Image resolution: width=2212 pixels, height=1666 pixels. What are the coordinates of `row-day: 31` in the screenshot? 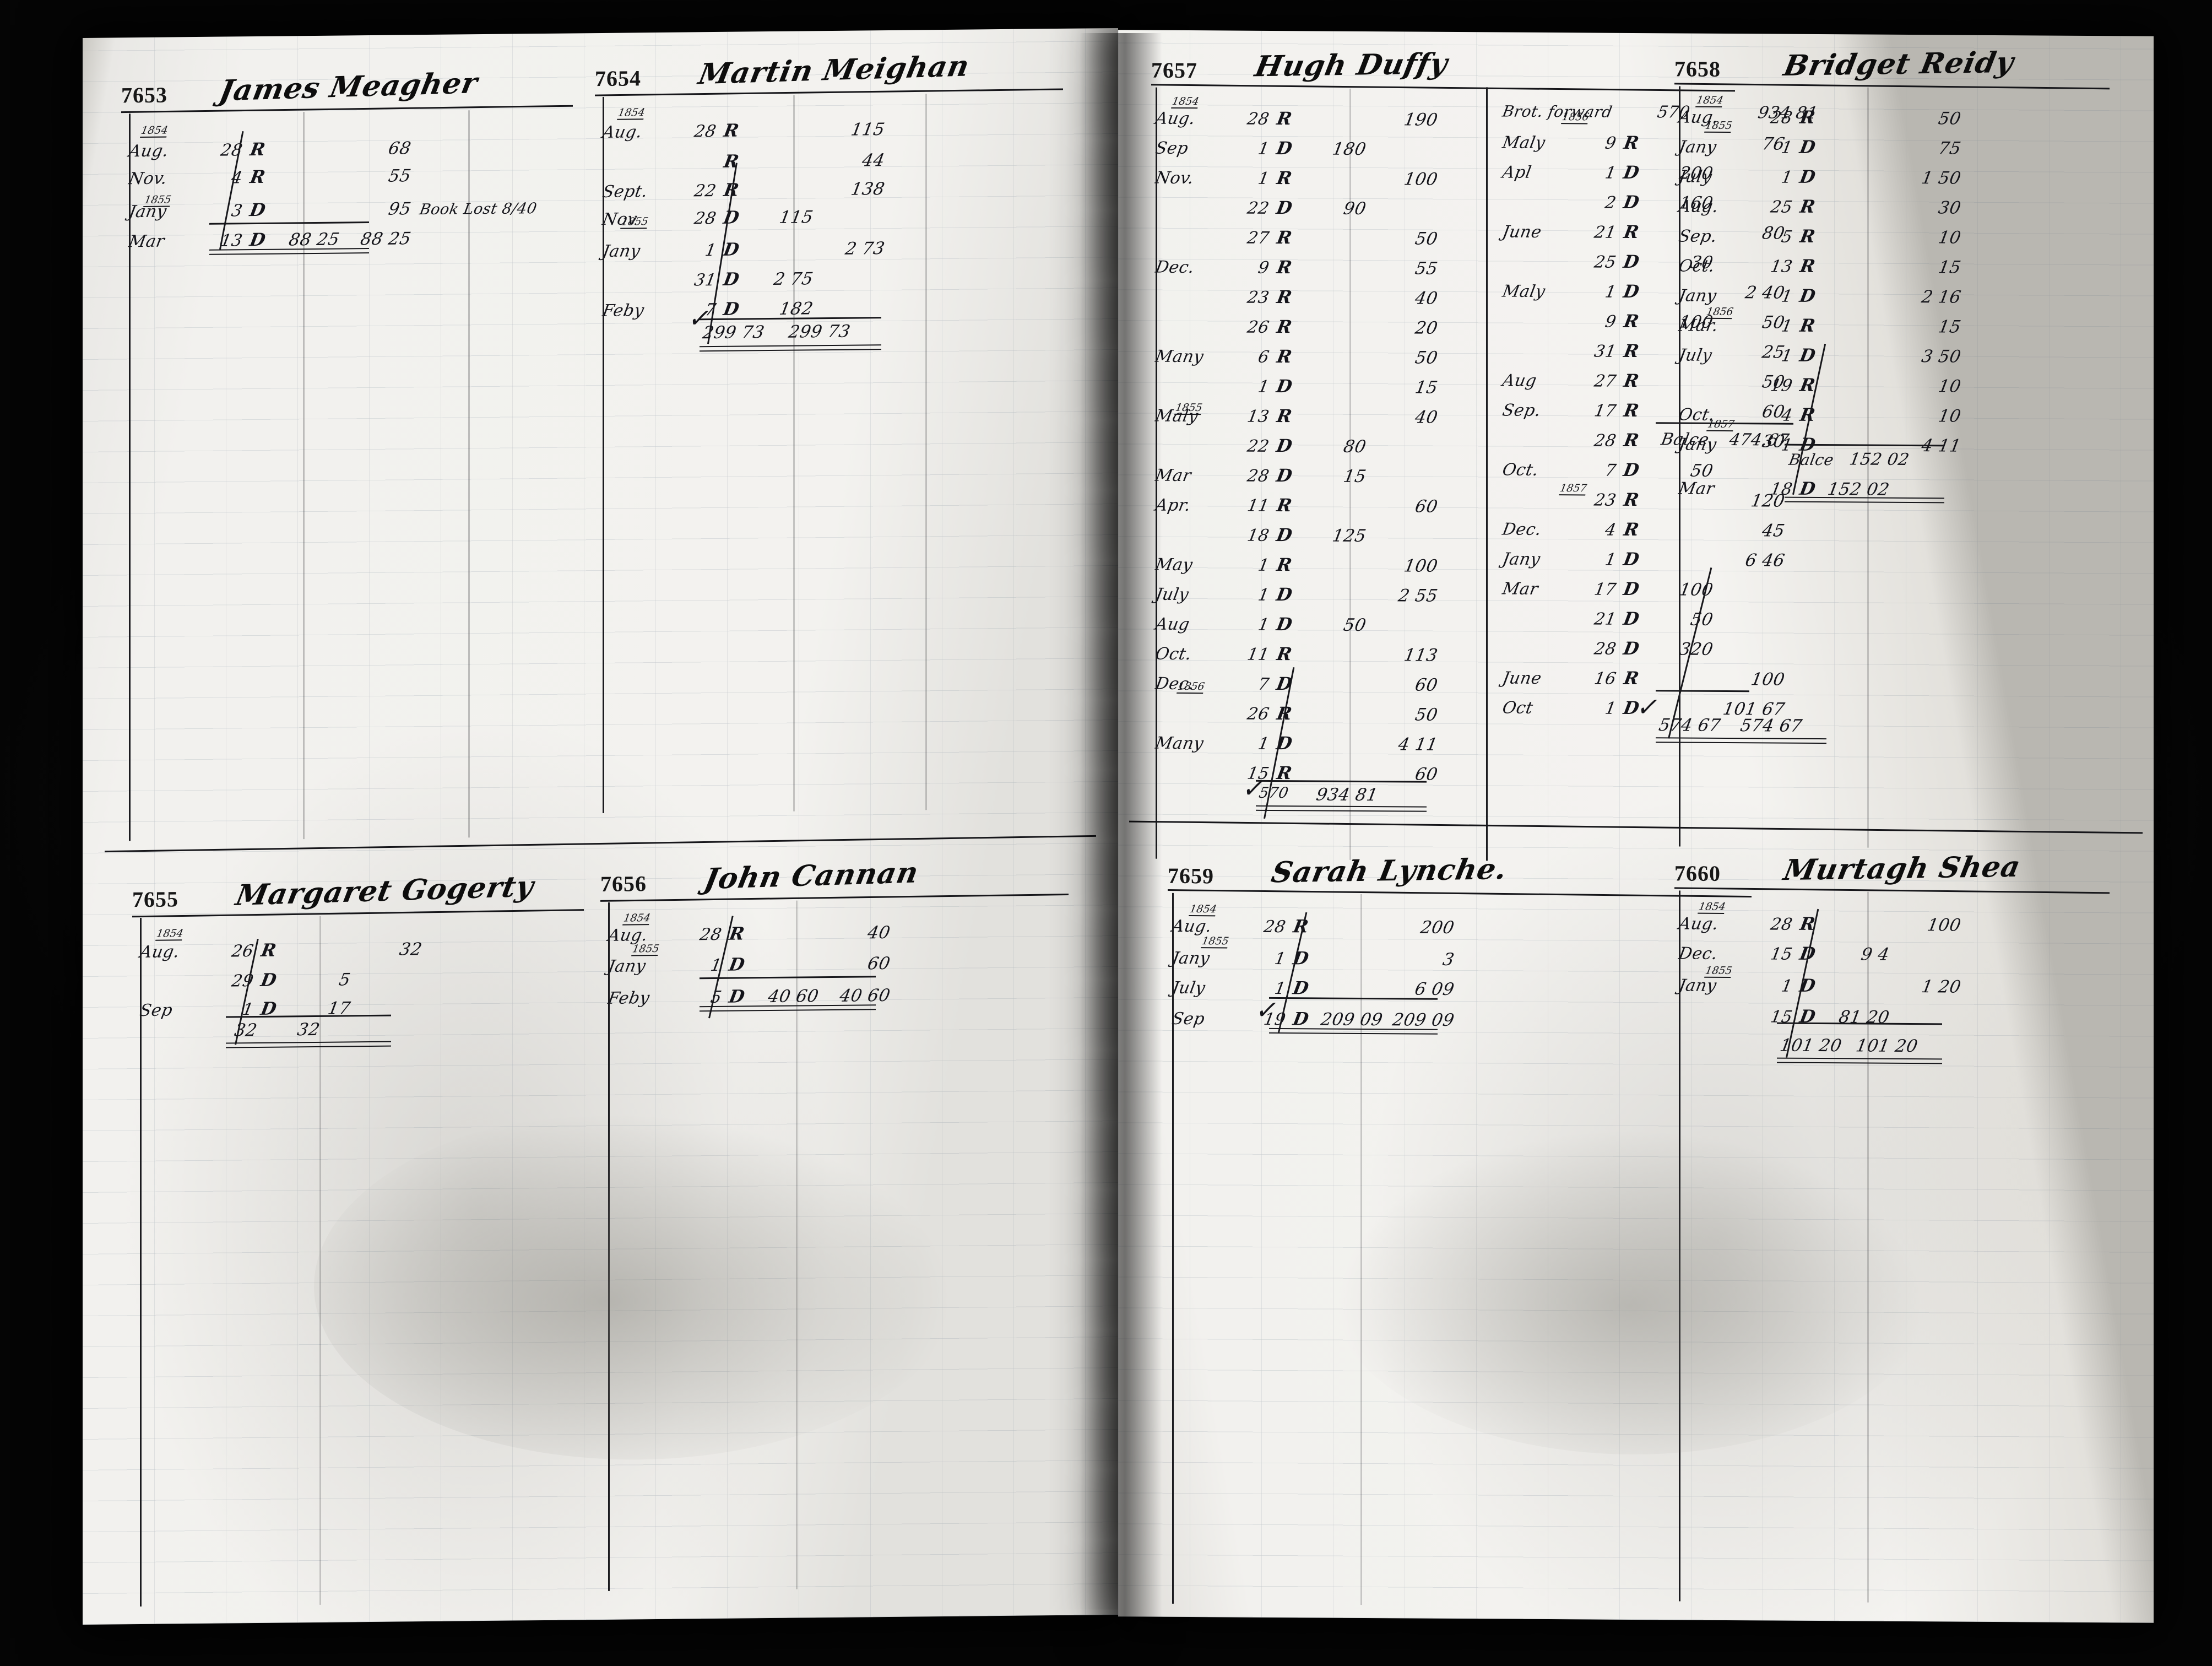 It's located at (705, 280).